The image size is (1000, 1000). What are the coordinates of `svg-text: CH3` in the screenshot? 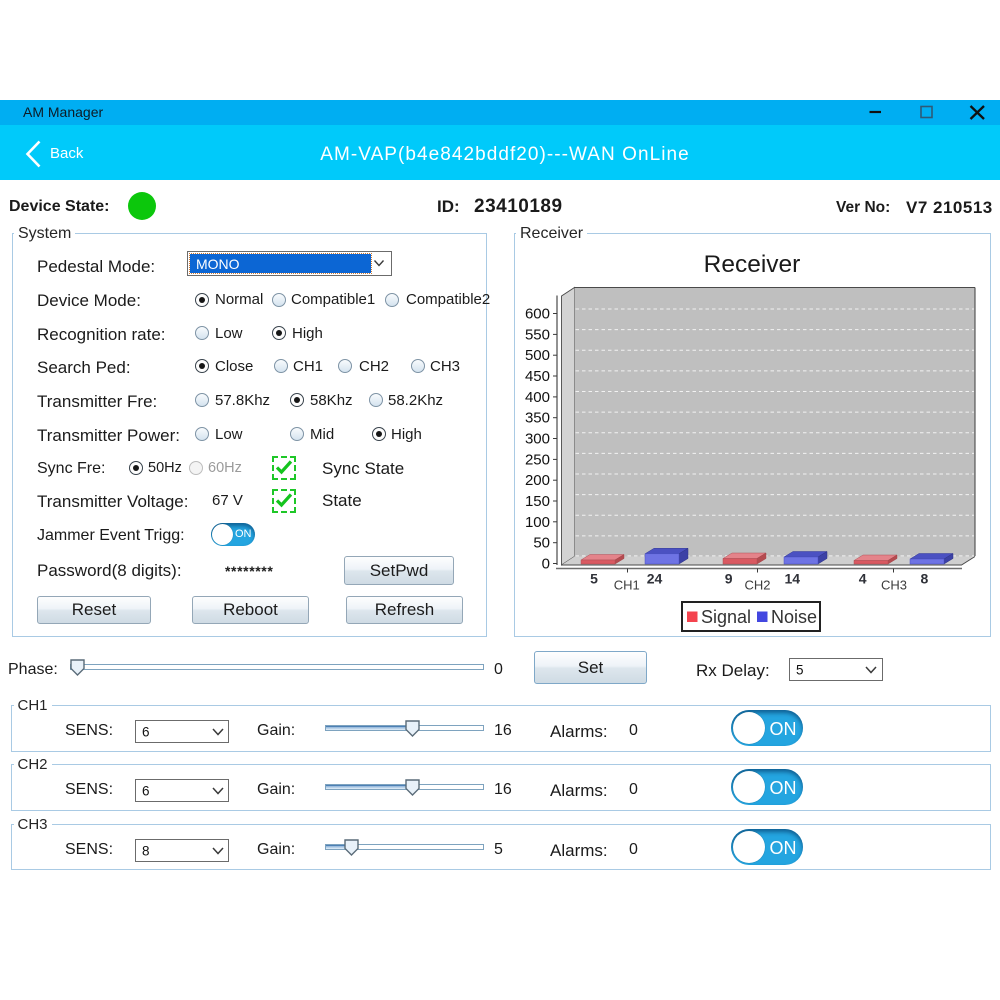 It's located at (894, 585).